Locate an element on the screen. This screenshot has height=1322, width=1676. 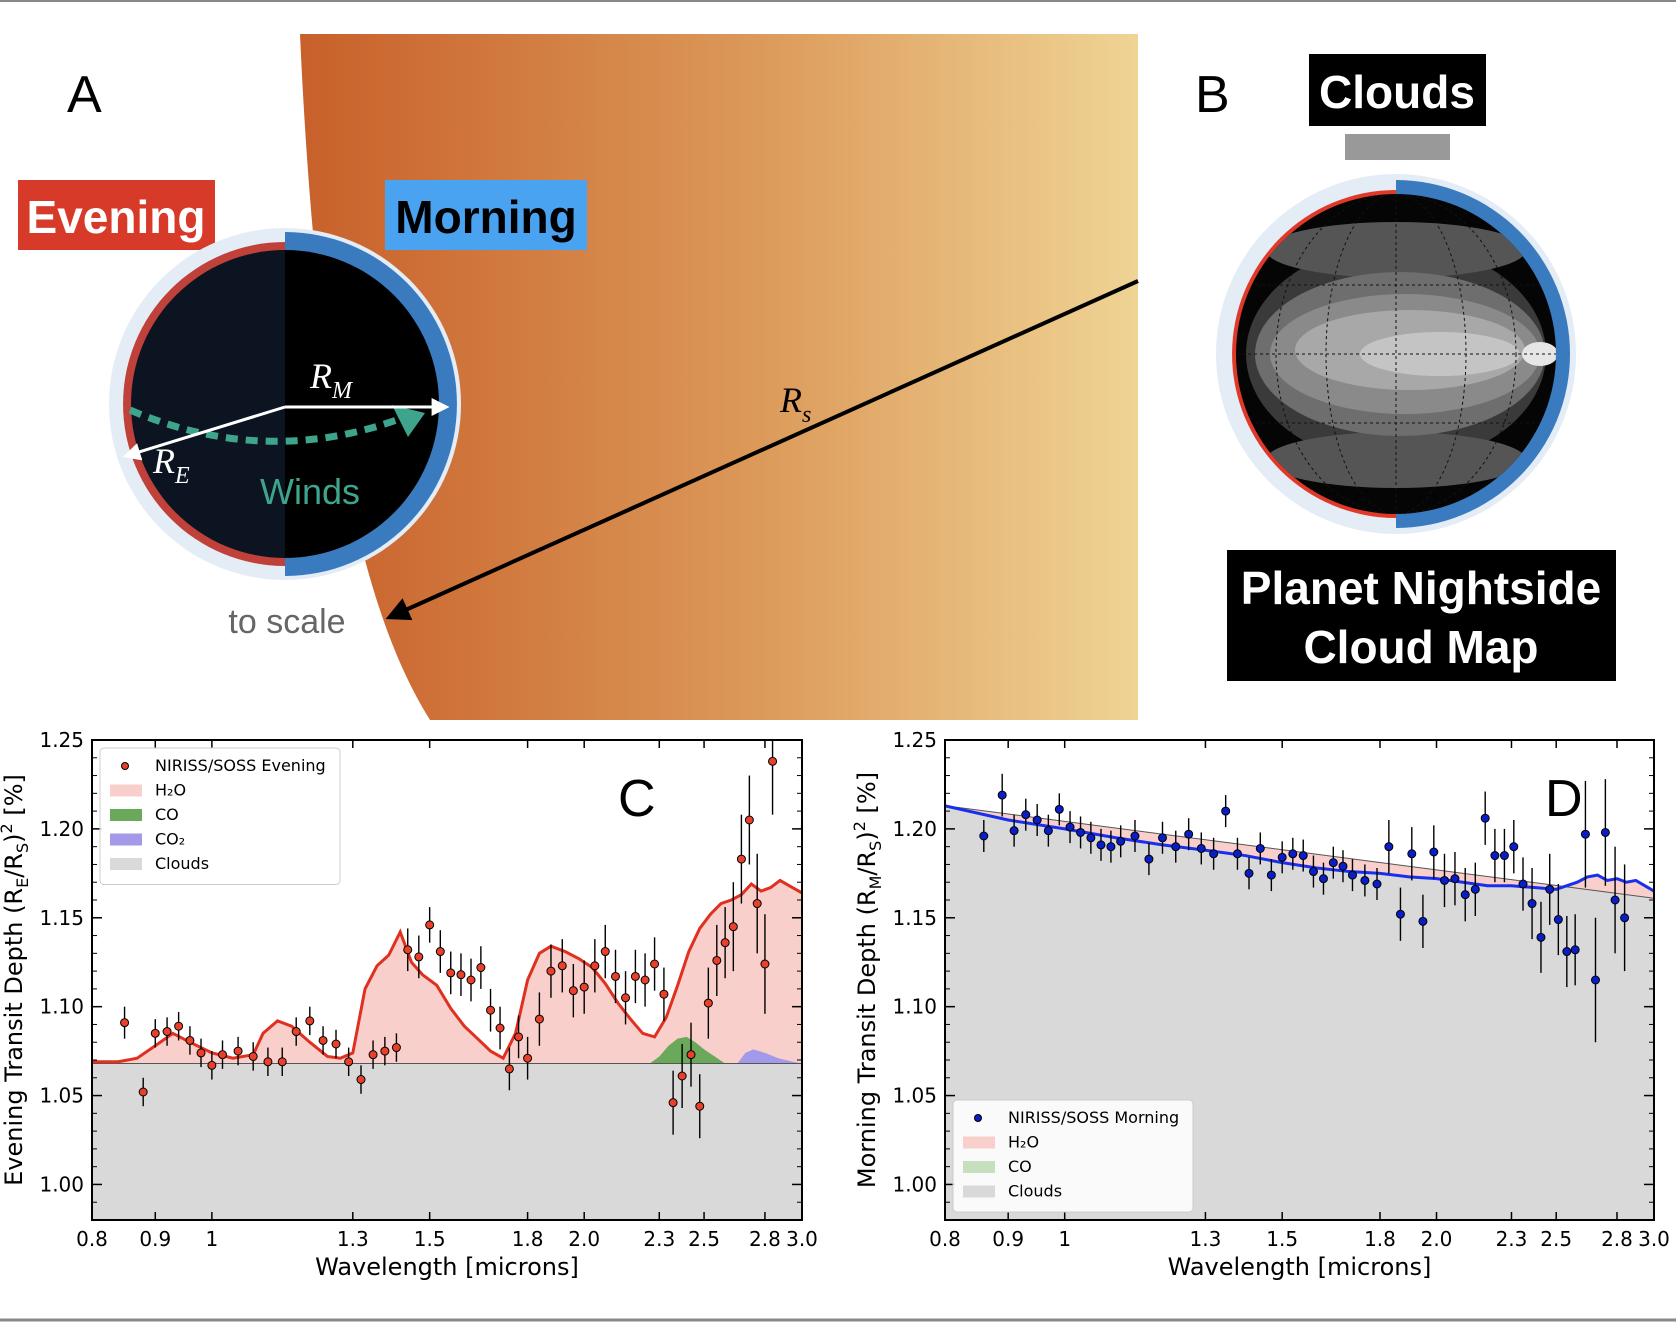
legend-marker is located at coordinates (978, 1118).